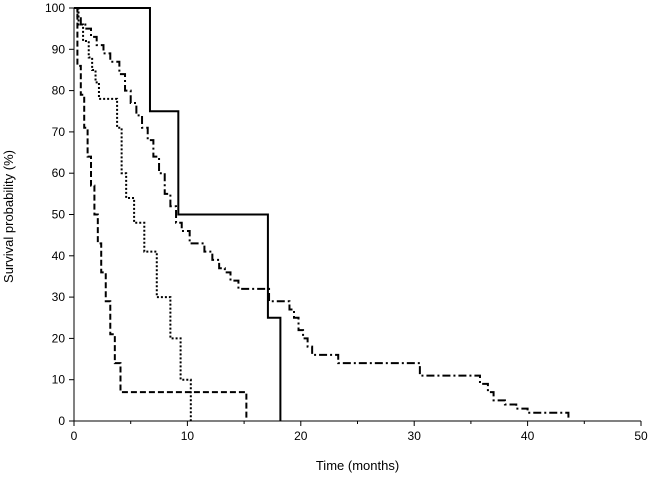 The height and width of the screenshot is (477, 650). I want to click on y-tick-label: 90, so click(59, 49).